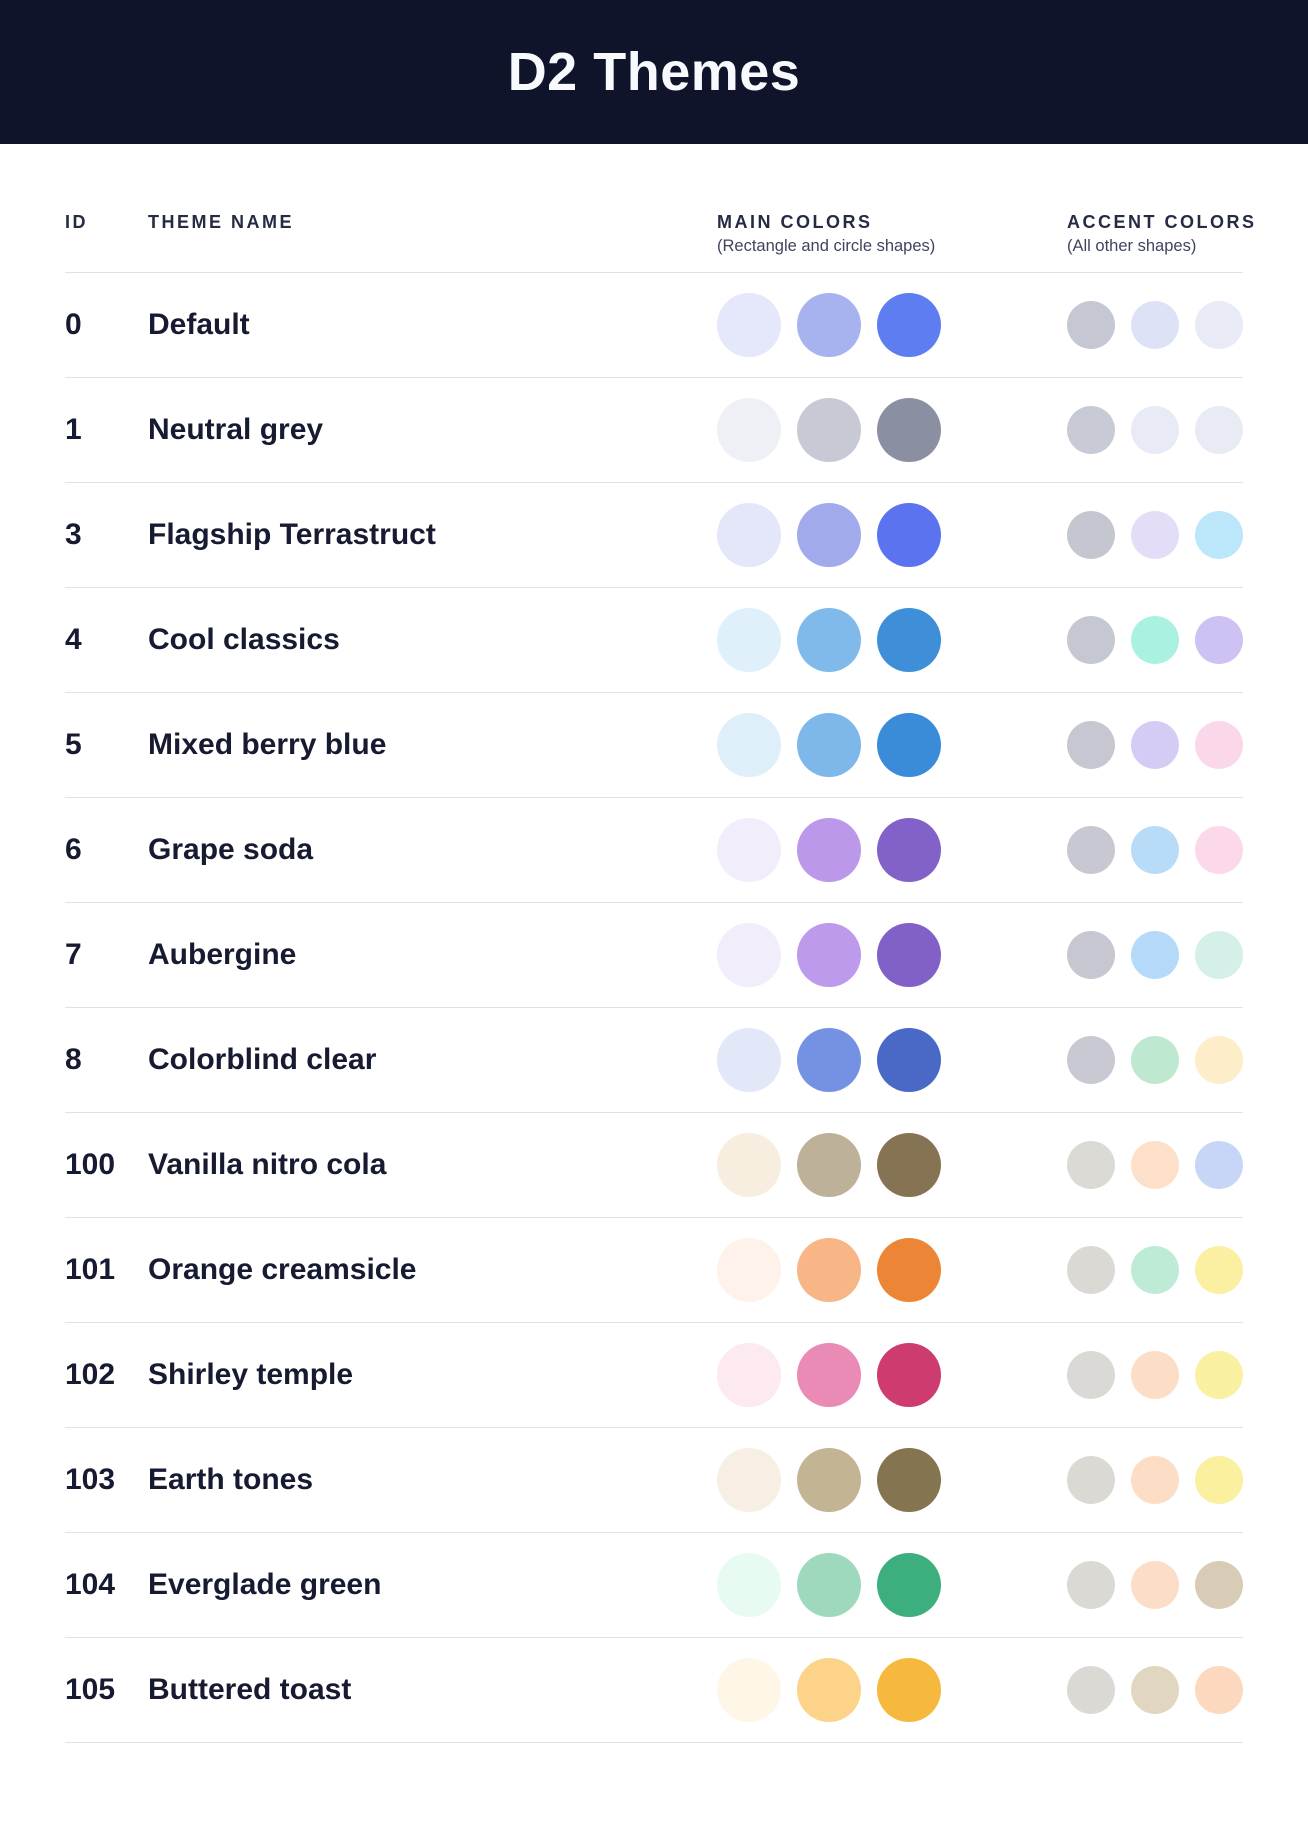 This screenshot has height=1826, width=1308. Describe the element at coordinates (654, 745) in the screenshot. I see `table-row: 5 Mixed berry blue` at that location.